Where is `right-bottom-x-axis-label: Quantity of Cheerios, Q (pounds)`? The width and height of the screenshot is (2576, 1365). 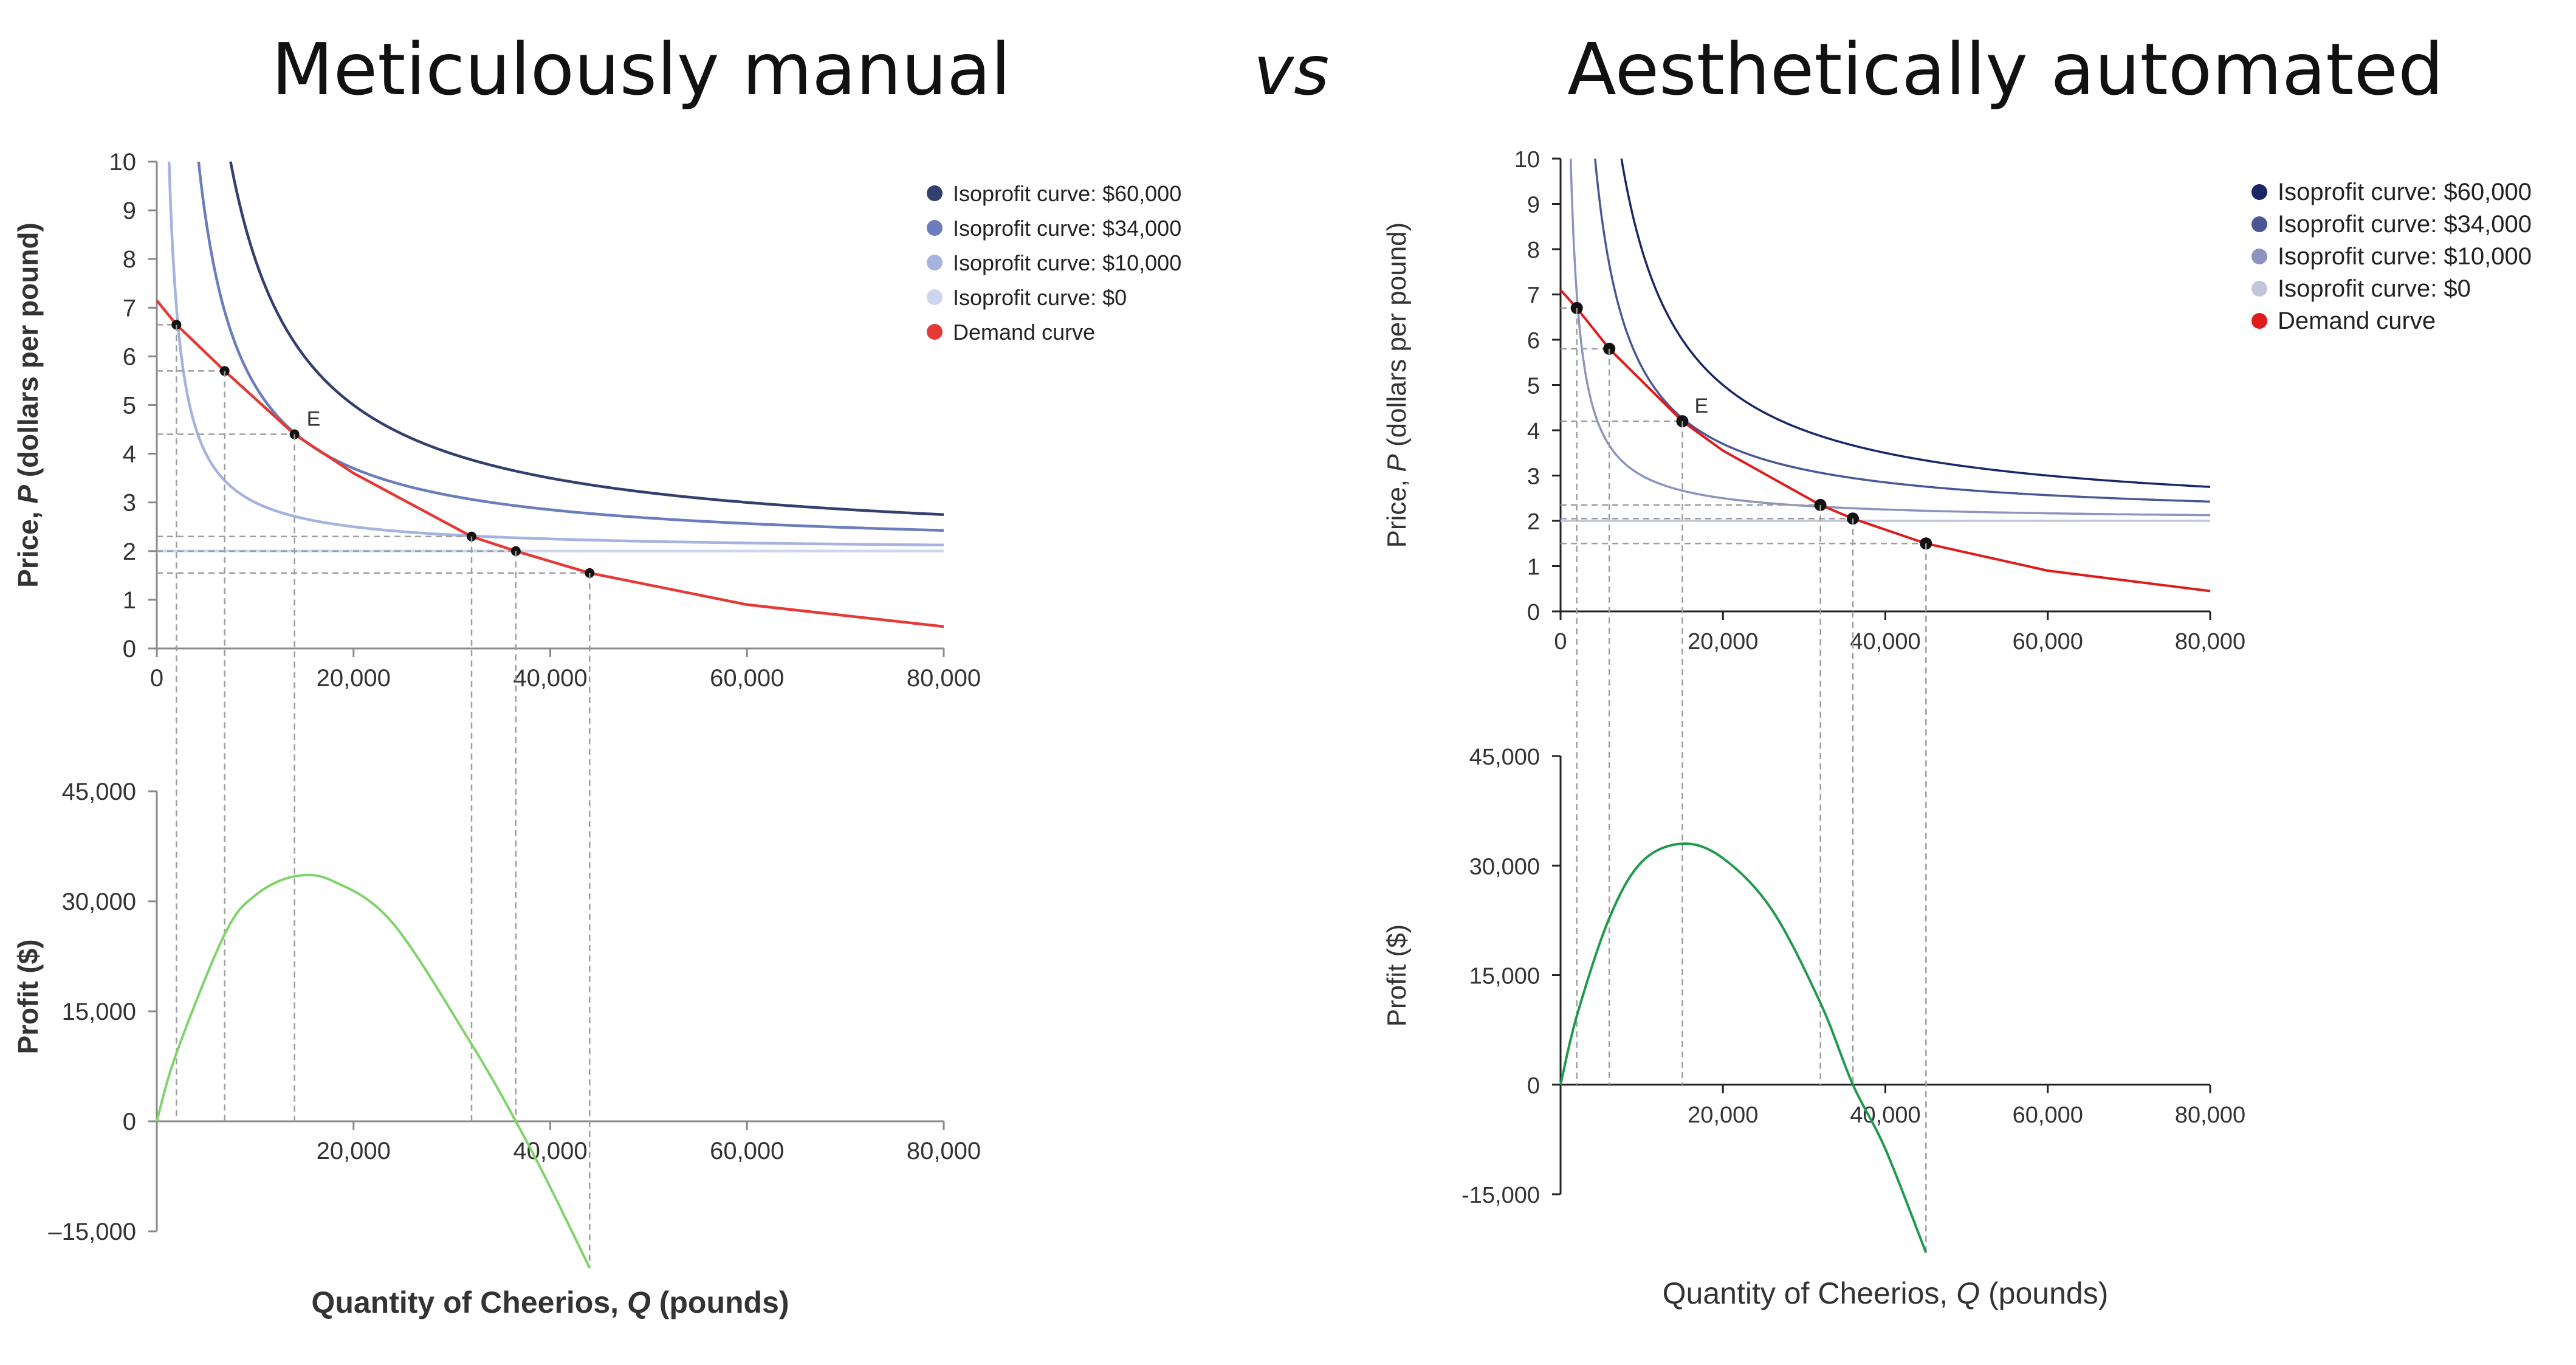 right-bottom-x-axis-label: Quantity of Cheerios, Q (pounds) is located at coordinates (1886, 1293).